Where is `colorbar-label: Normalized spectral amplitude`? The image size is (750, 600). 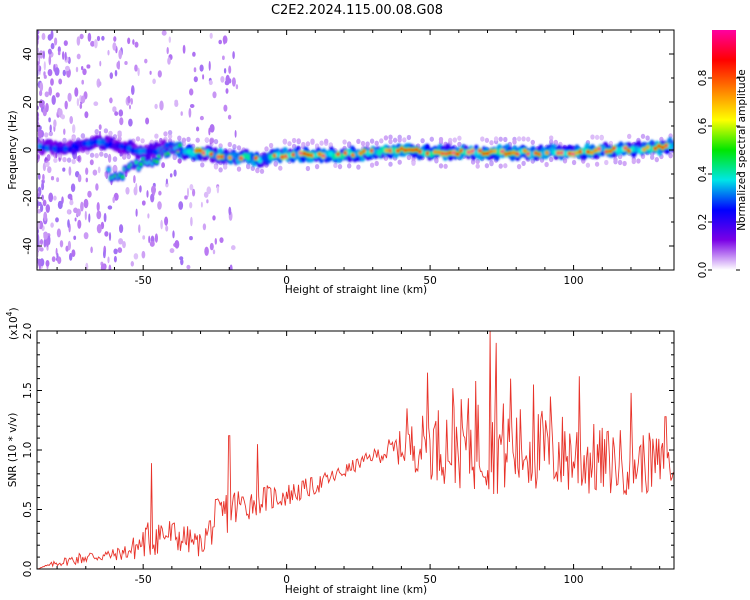 colorbar-label: Normalized spectral amplitude is located at coordinates (742, 149).